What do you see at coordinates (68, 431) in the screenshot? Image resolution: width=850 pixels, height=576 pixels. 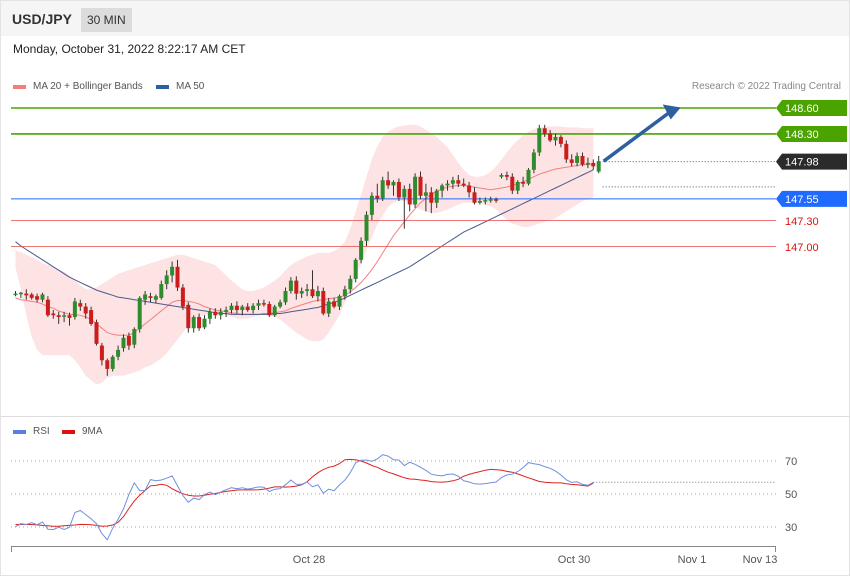 I see `rsi-ma-swatch` at bounding box center [68, 431].